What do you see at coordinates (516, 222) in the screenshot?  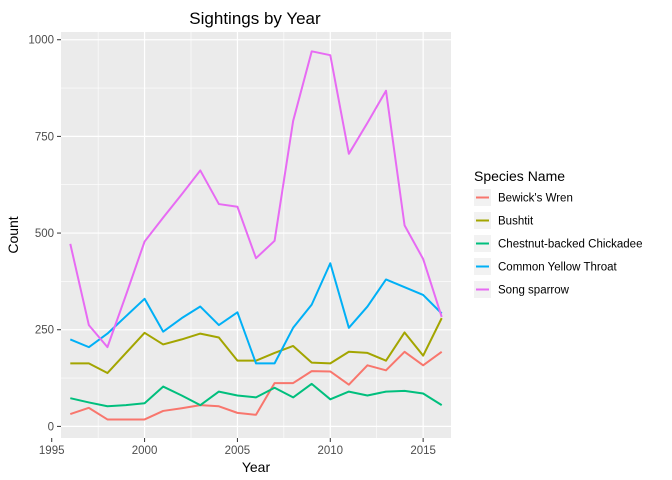 I see `legend-label: Bushtit` at bounding box center [516, 222].